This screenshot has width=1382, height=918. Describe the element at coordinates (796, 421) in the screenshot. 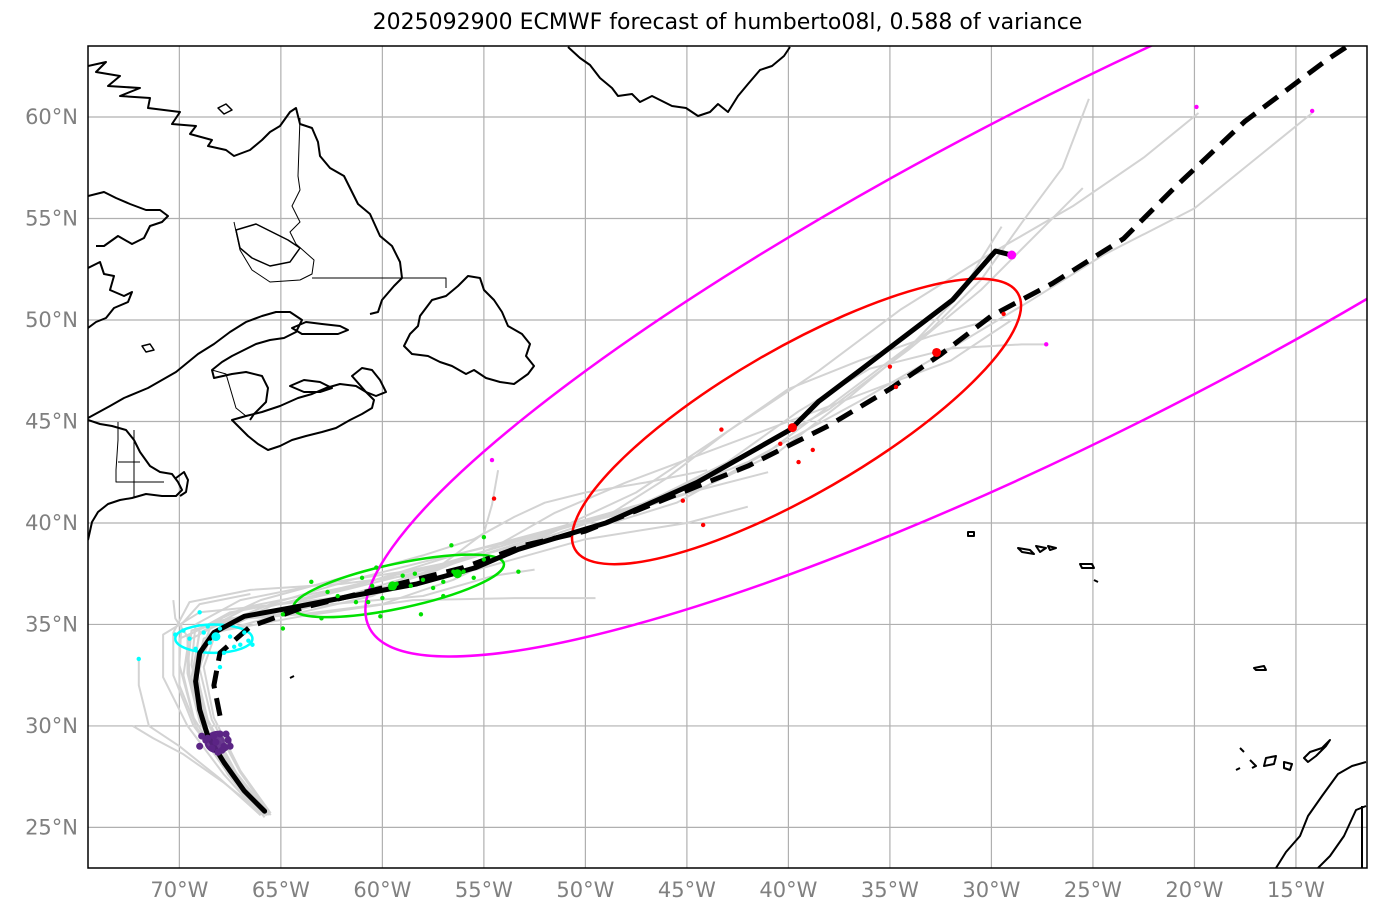

I see `ellipse-red` at that location.